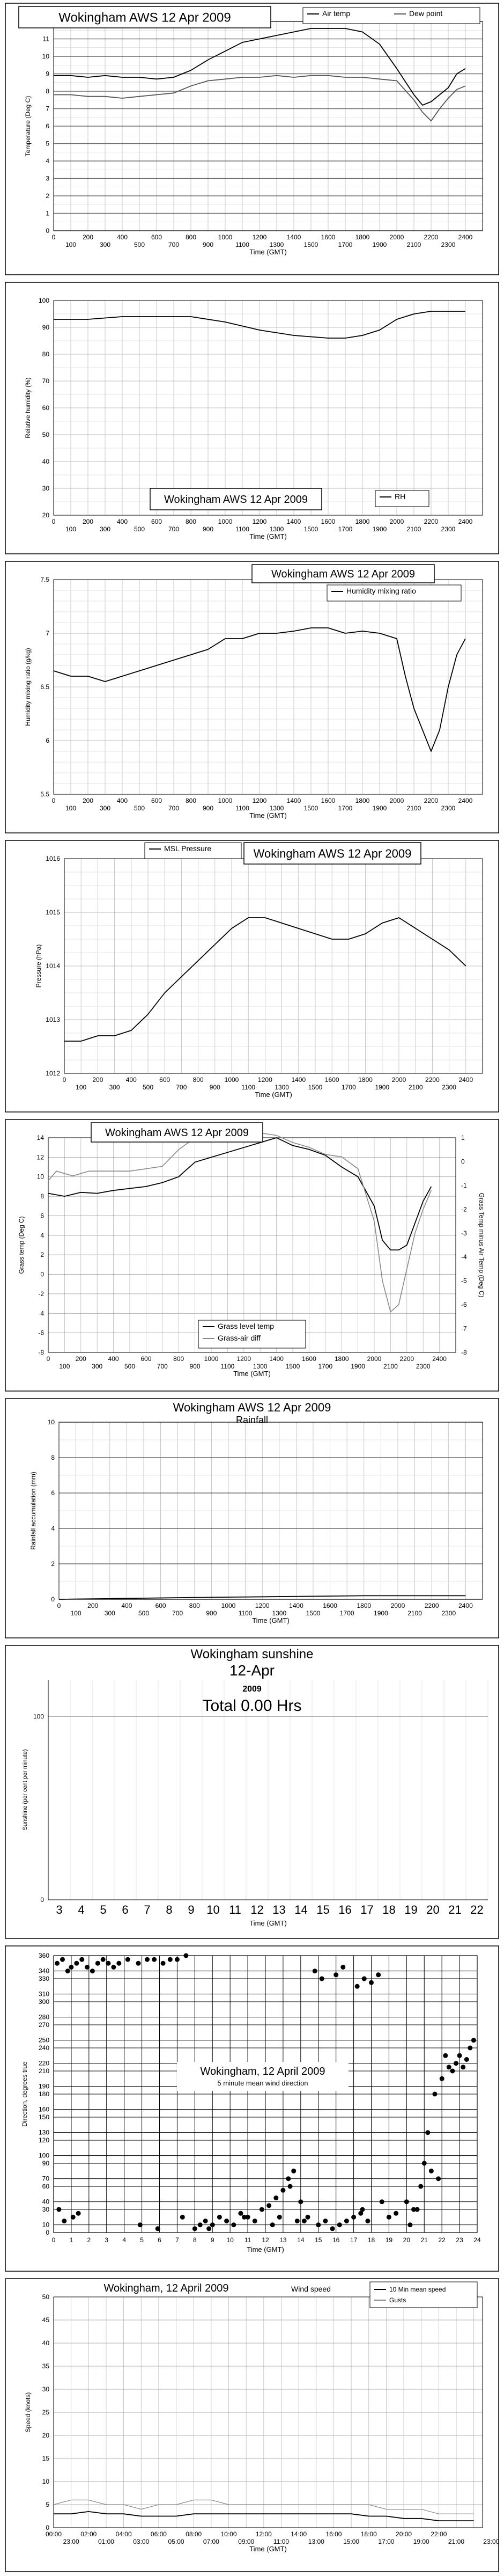 The image size is (504, 2576). What do you see at coordinates (48, 109) in the screenshot?
I see `y-tick-label: 7` at bounding box center [48, 109].